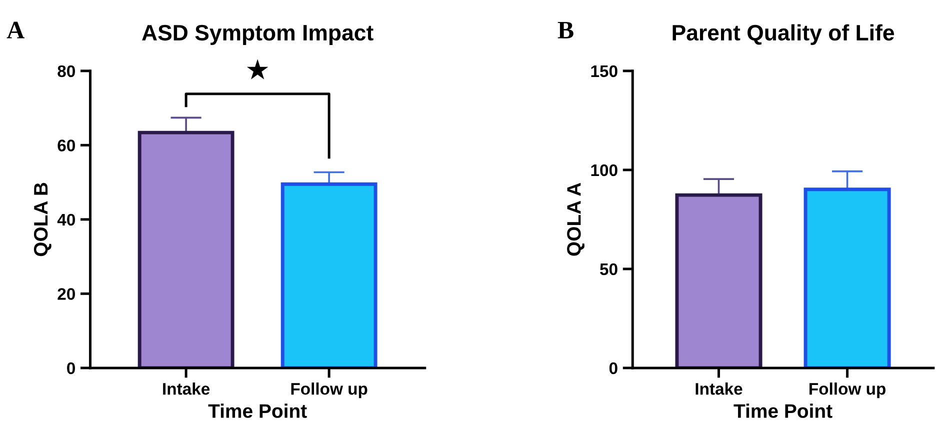  What do you see at coordinates (575, 219) in the screenshot?
I see `y-axis-title: QOLA A` at bounding box center [575, 219].